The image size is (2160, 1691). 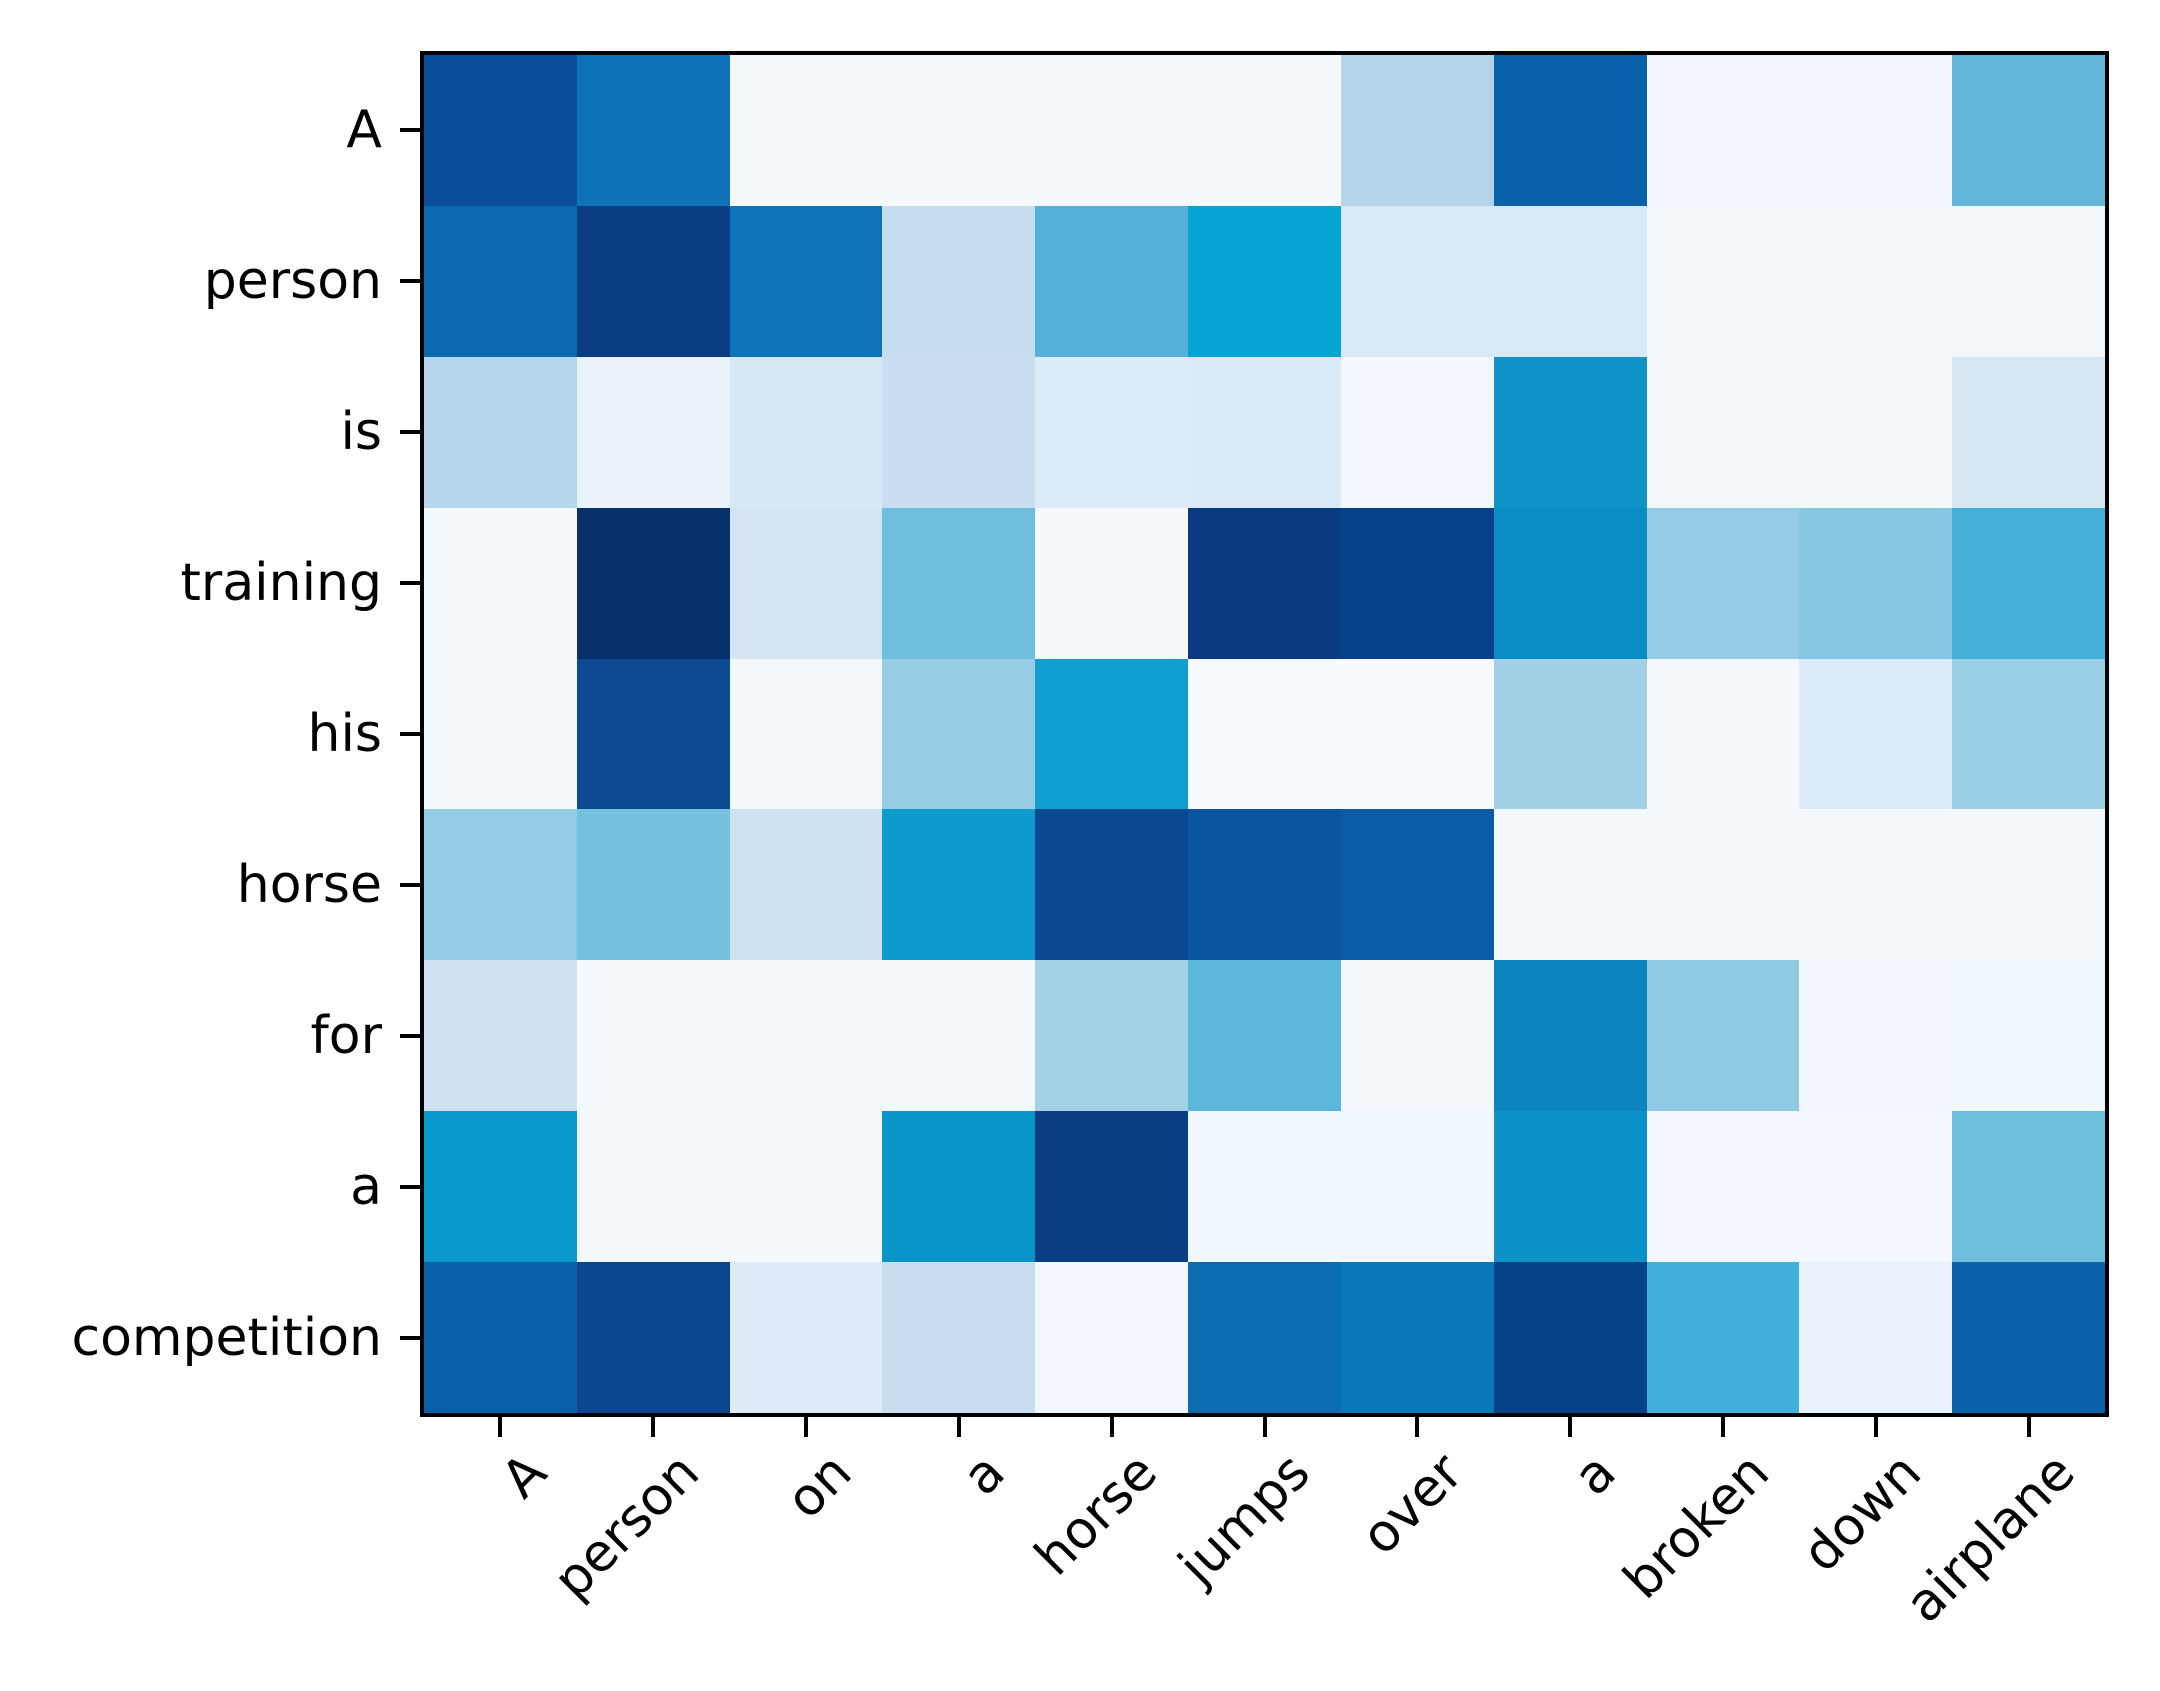 I want to click on x-tick-label: jumps, so click(x=1245, y=1519).